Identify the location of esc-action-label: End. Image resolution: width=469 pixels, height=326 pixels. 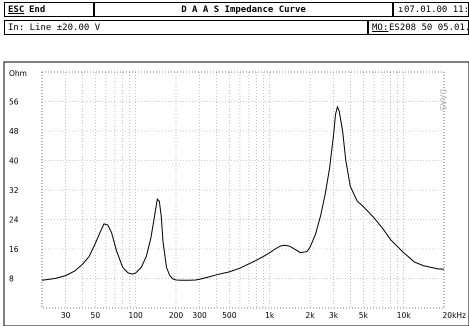
(37, 10).